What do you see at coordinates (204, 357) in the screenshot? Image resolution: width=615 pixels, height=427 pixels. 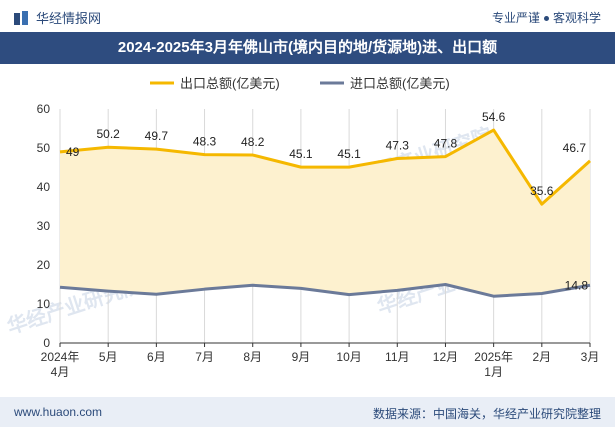 I see `x-tick-label-3-0: 7月` at bounding box center [204, 357].